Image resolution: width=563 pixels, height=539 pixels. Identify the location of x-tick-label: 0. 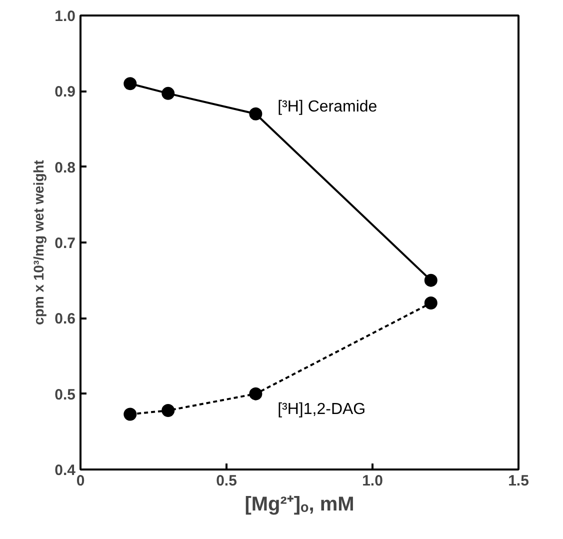
(80, 481).